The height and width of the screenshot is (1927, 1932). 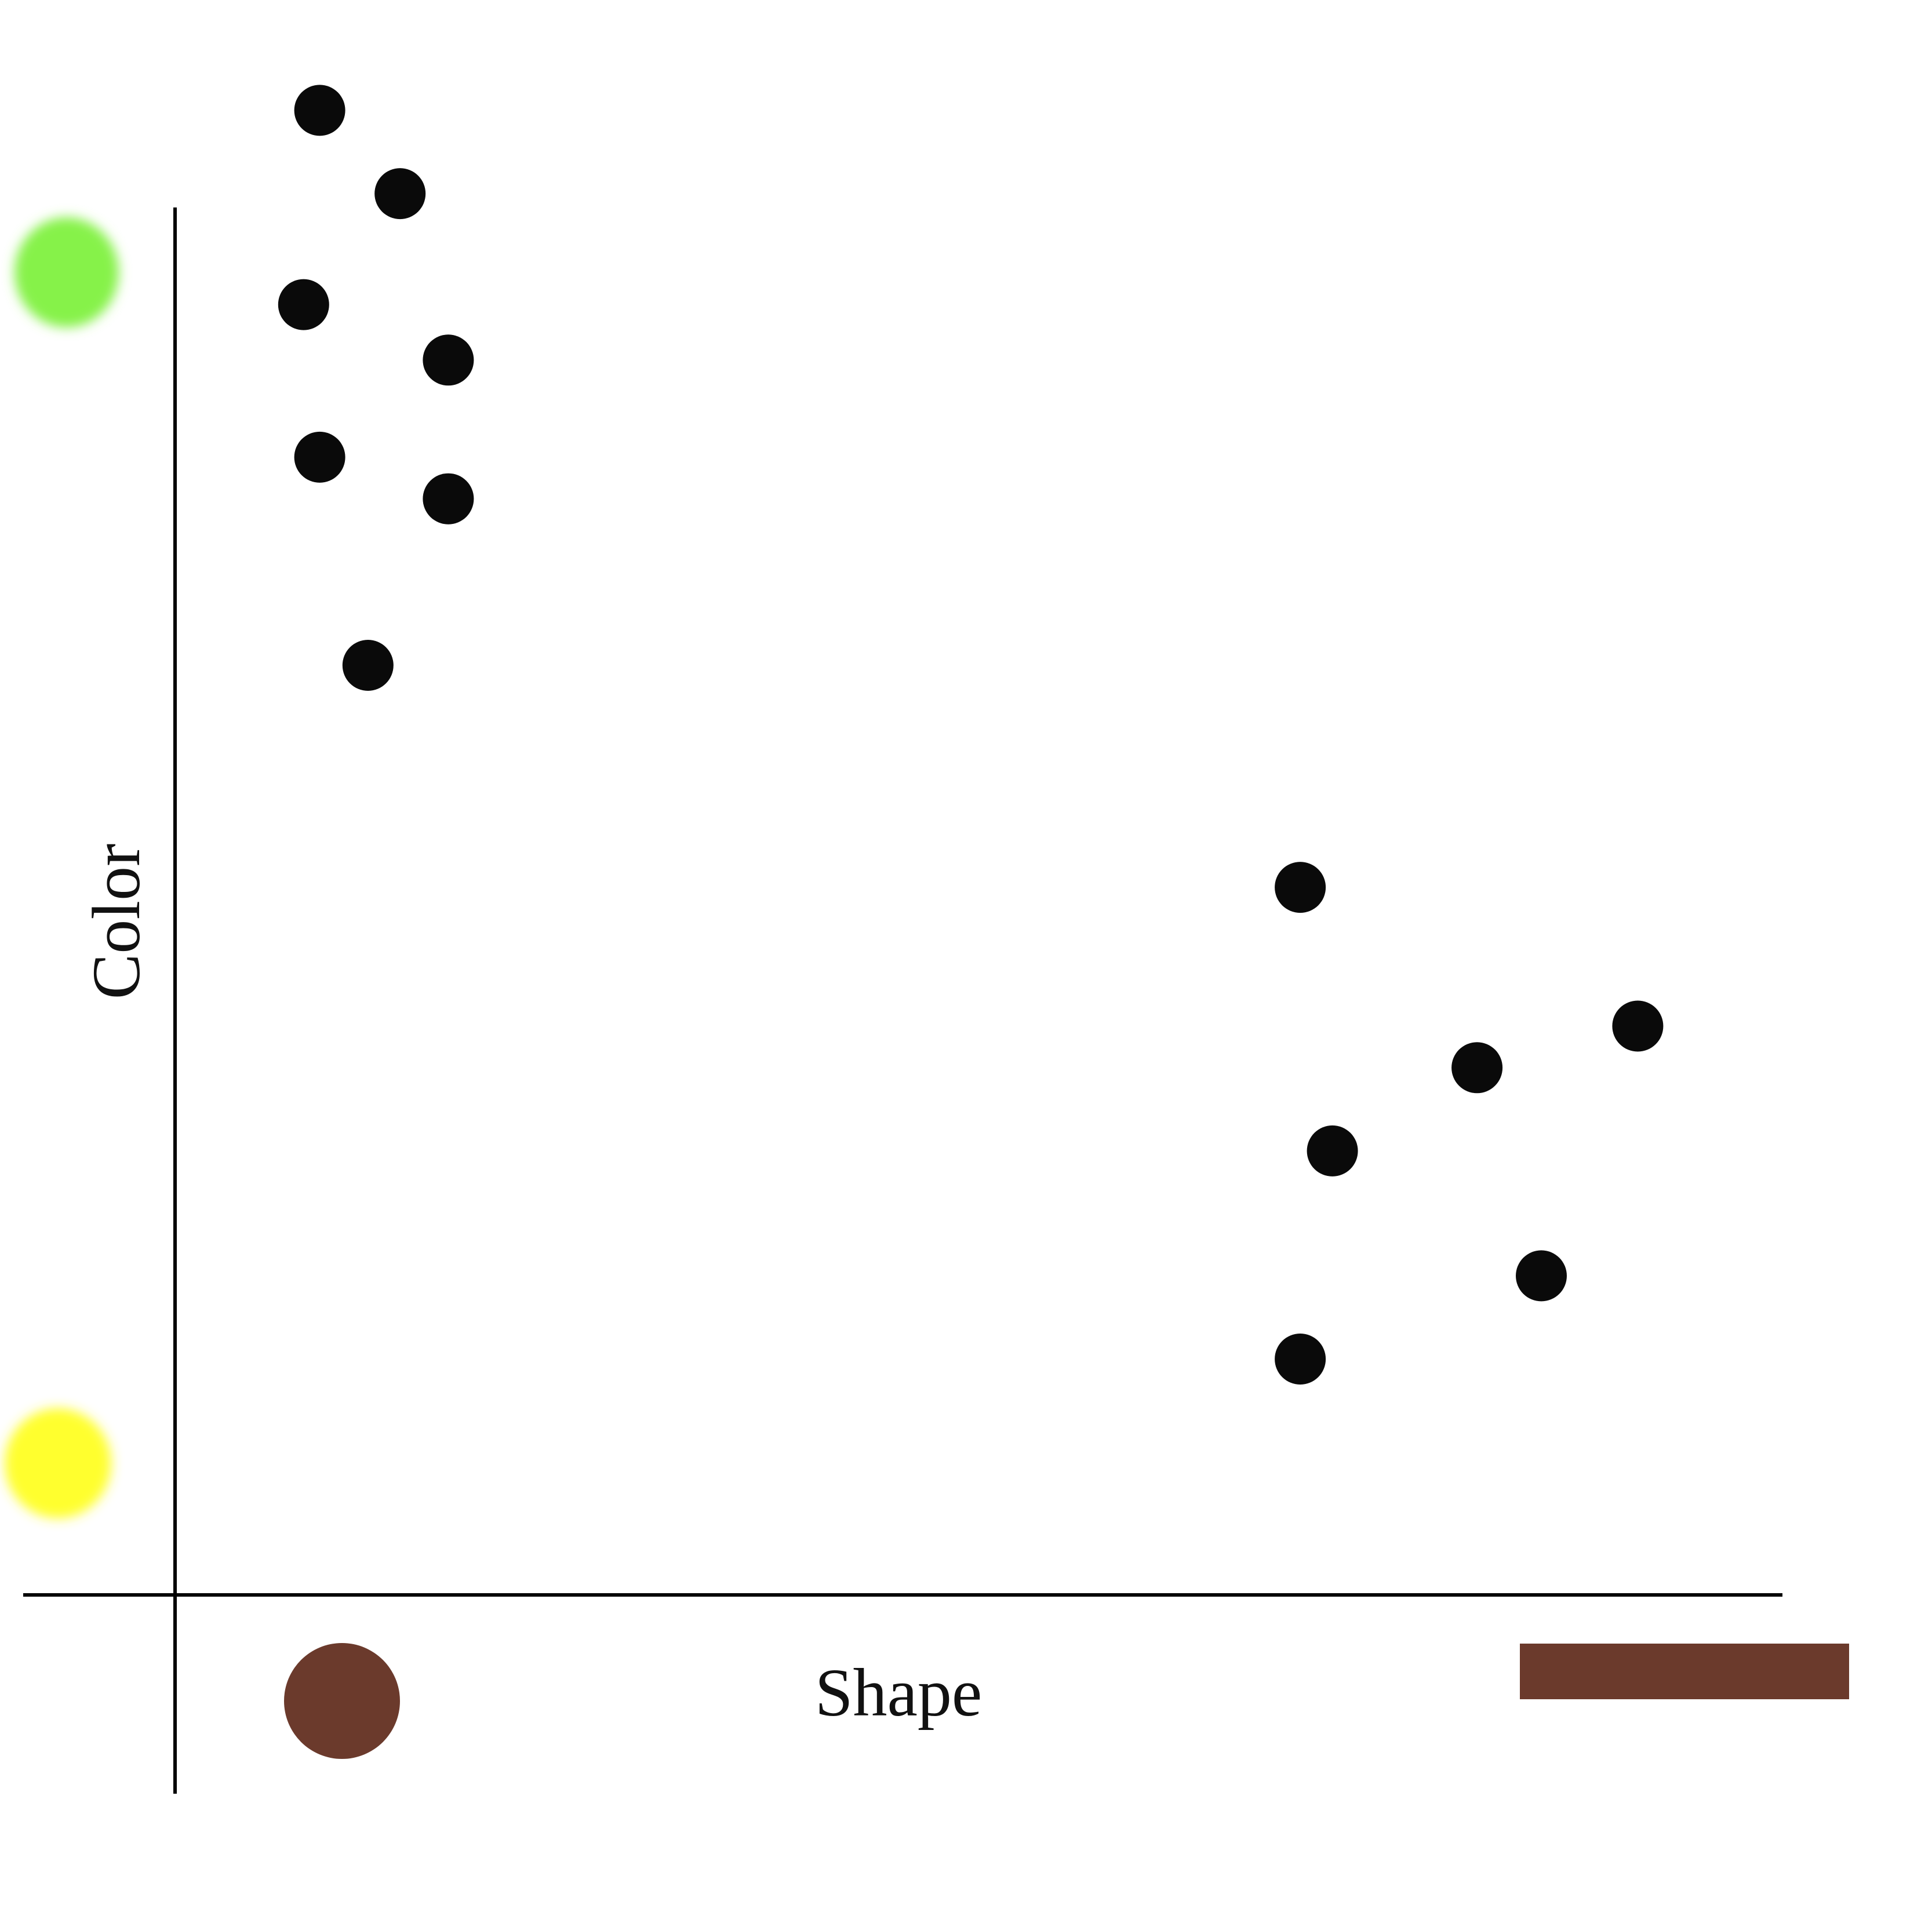 What do you see at coordinates (1684, 1671) in the screenshot?
I see `long-shape-icon` at bounding box center [1684, 1671].